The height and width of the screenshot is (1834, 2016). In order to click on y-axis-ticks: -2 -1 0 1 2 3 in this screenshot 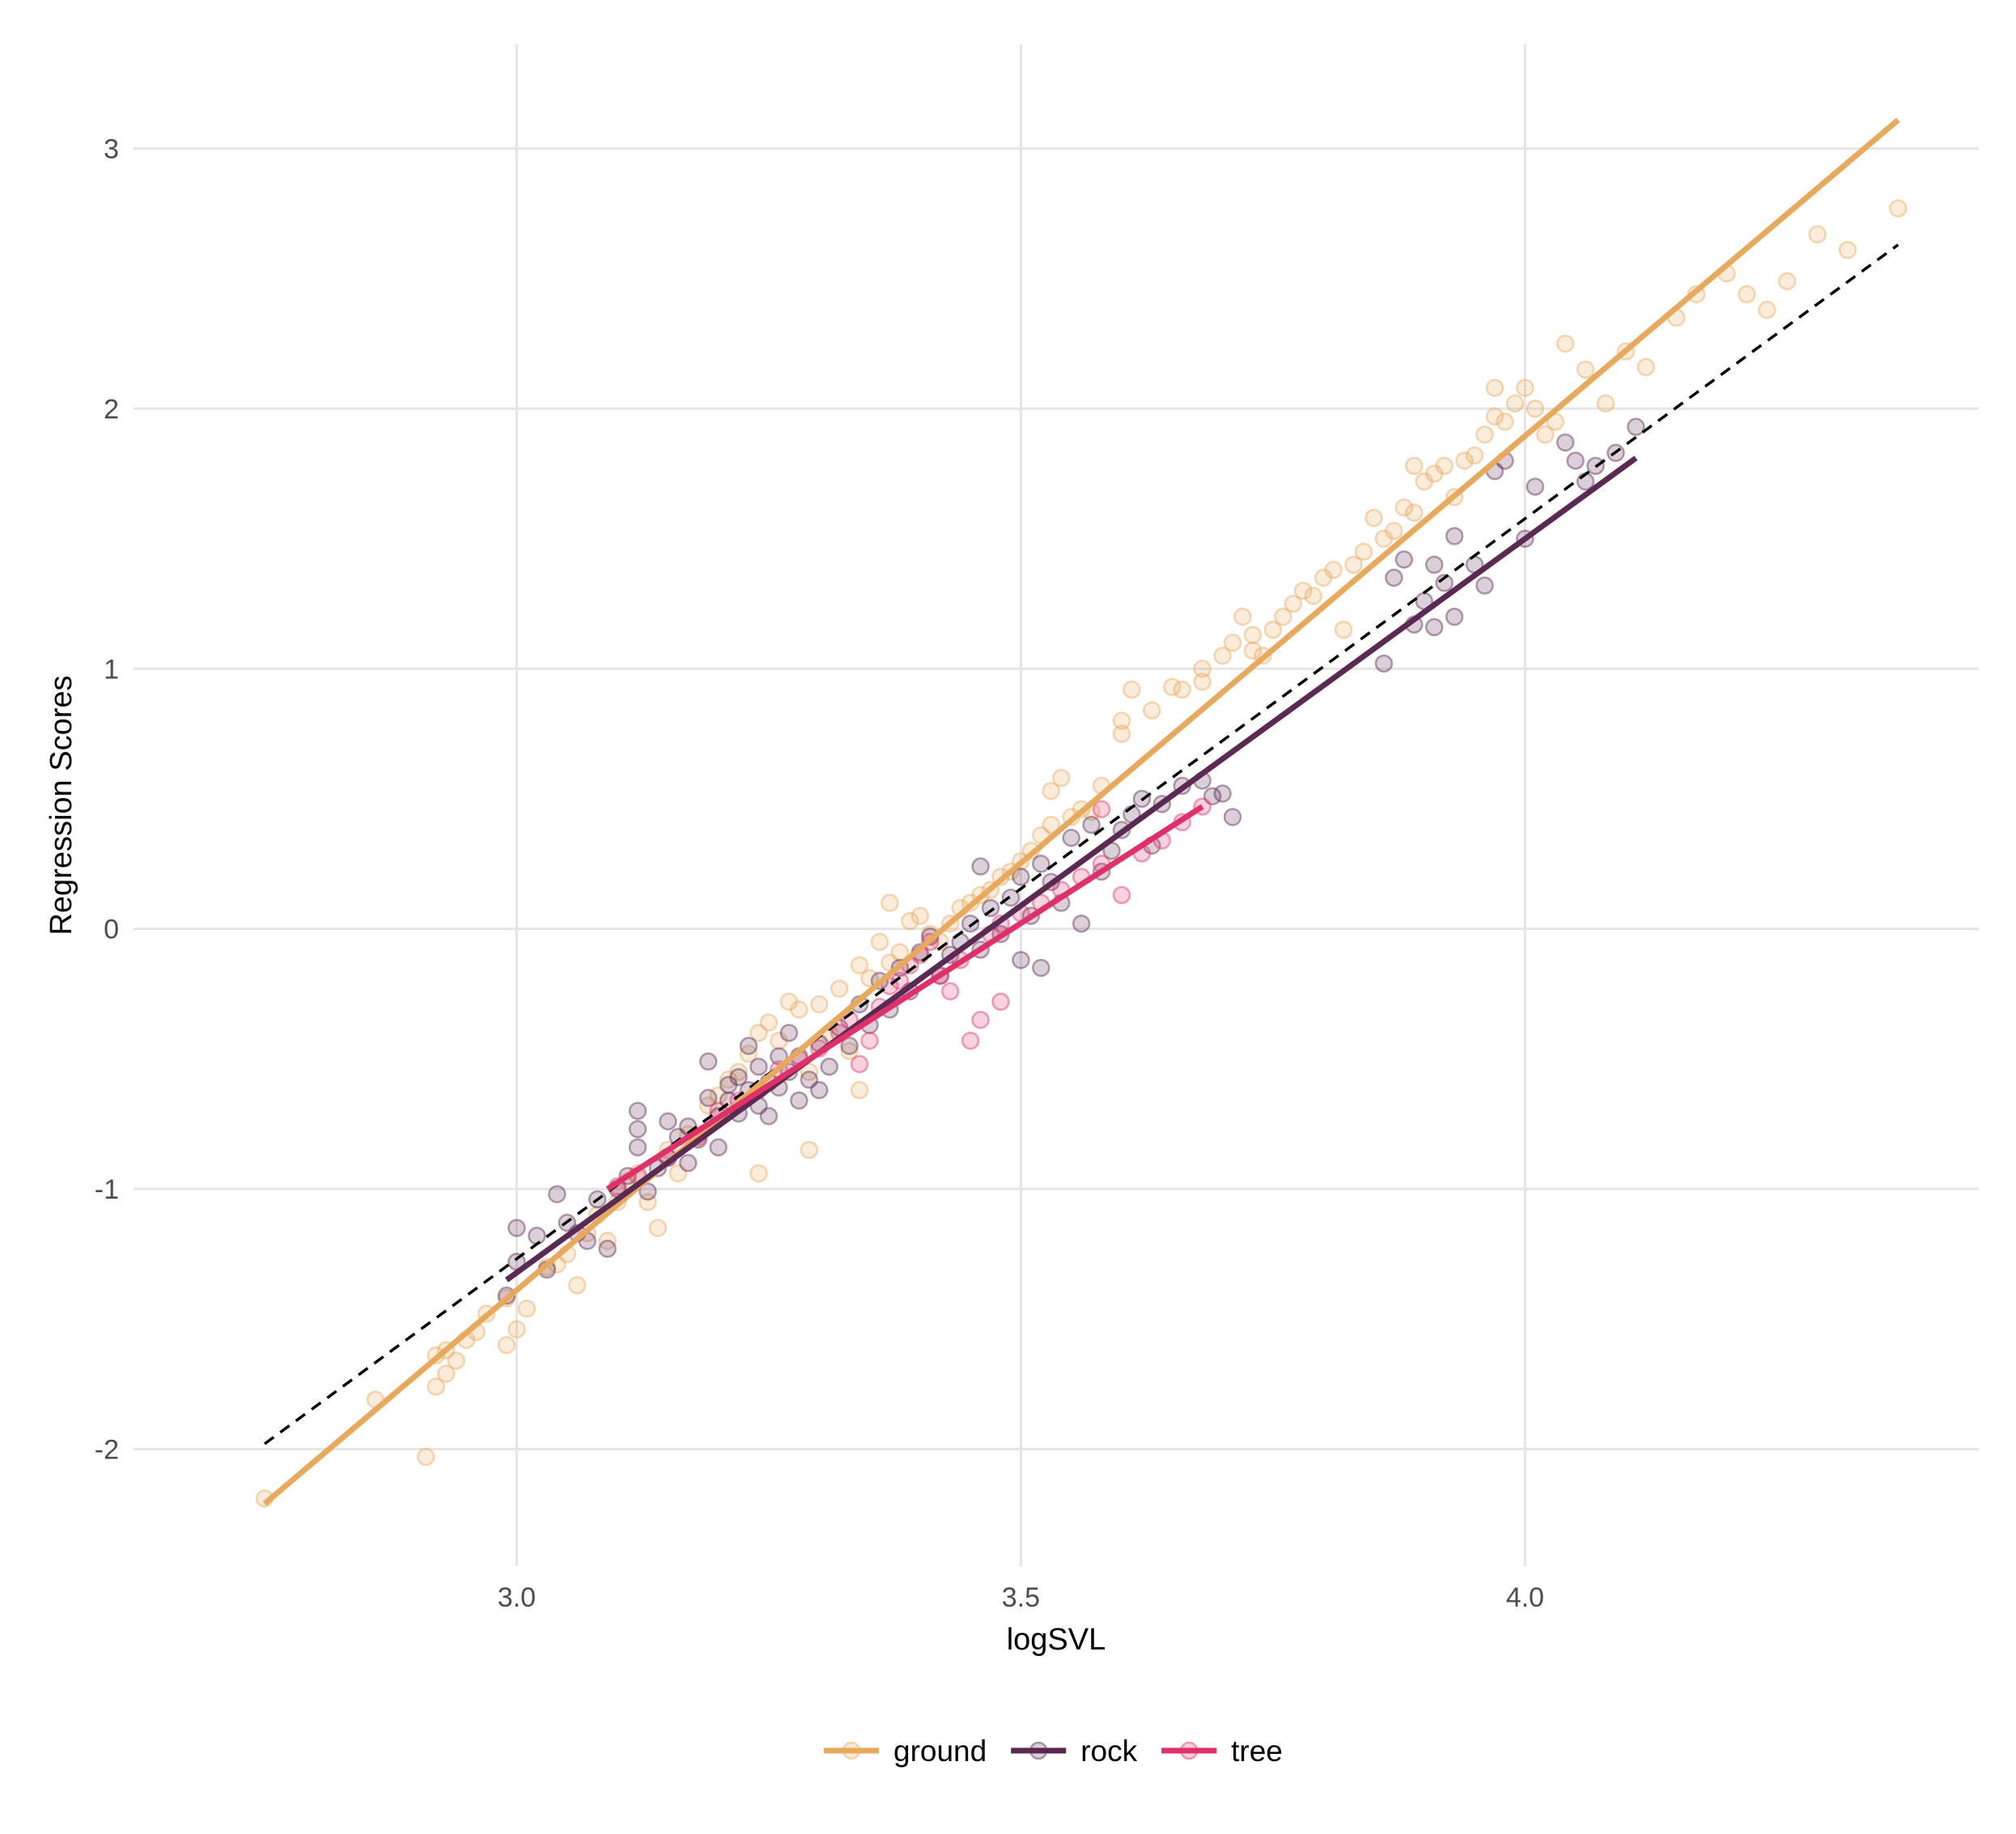, I will do `click(107, 800)`.